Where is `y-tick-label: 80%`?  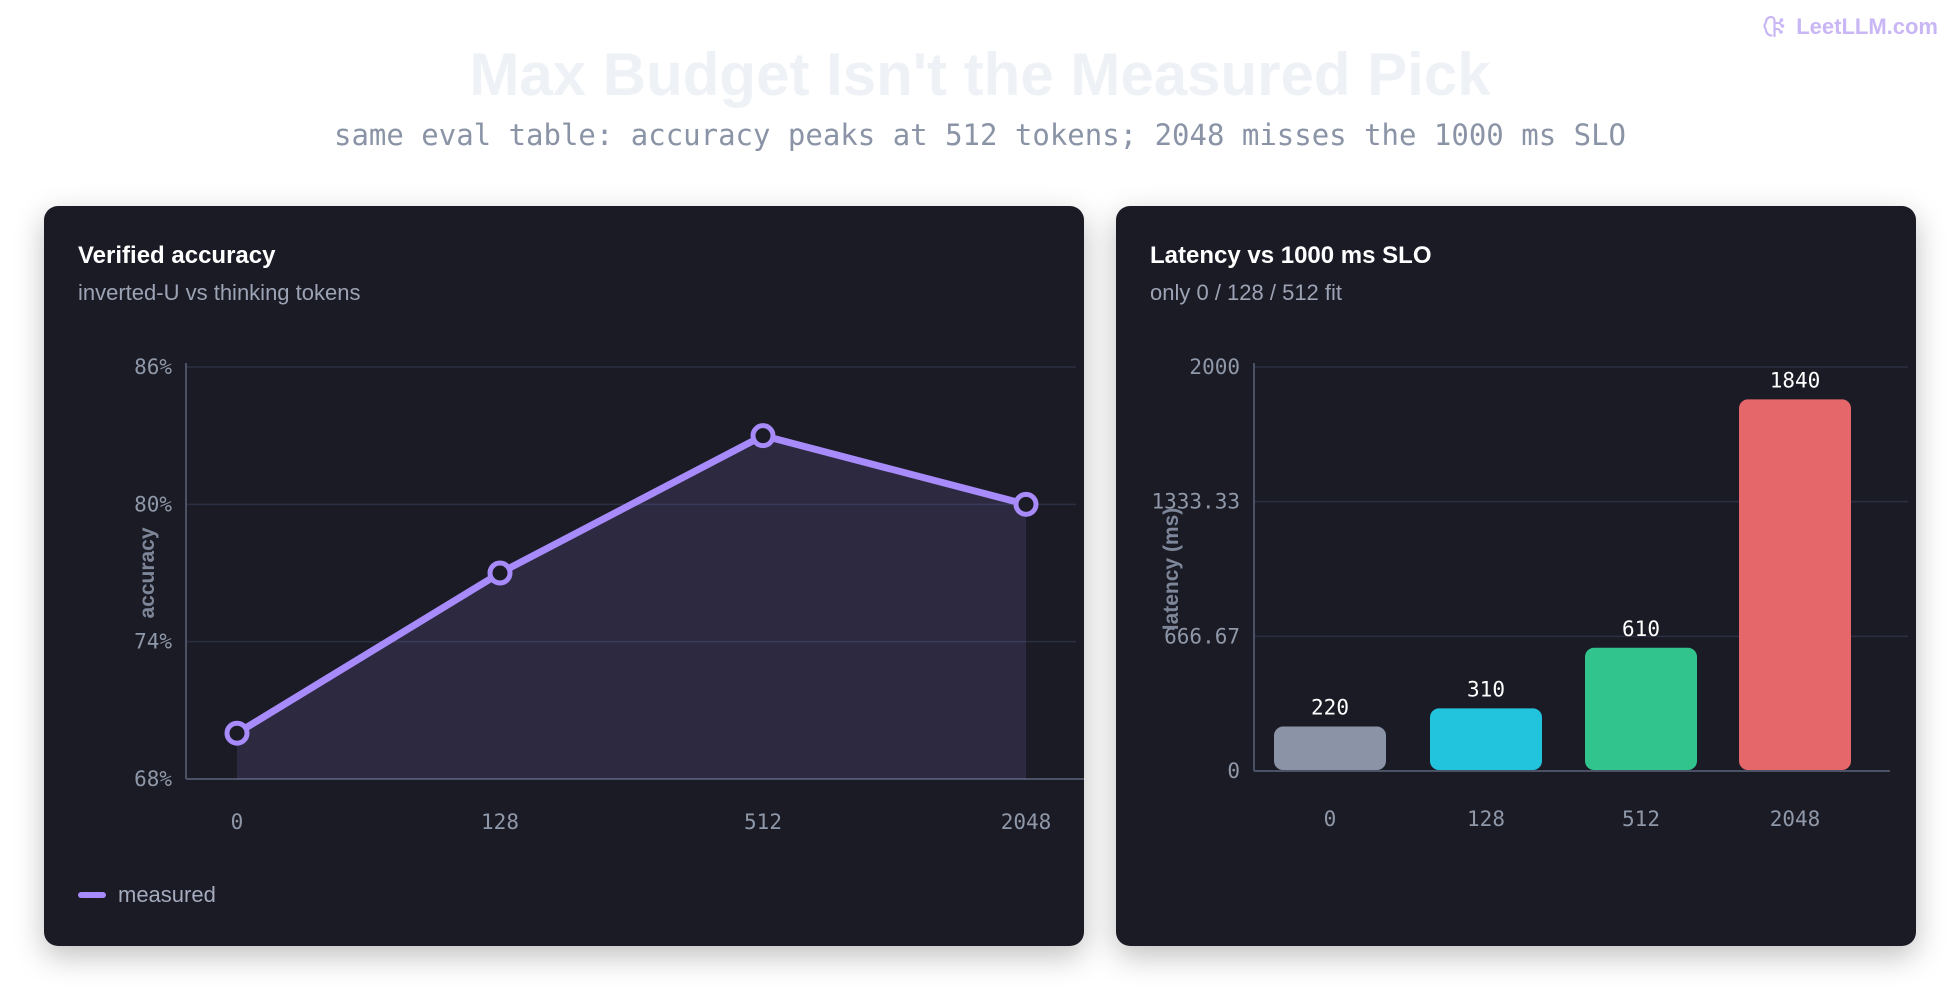 y-tick-label: 80% is located at coordinates (153, 504).